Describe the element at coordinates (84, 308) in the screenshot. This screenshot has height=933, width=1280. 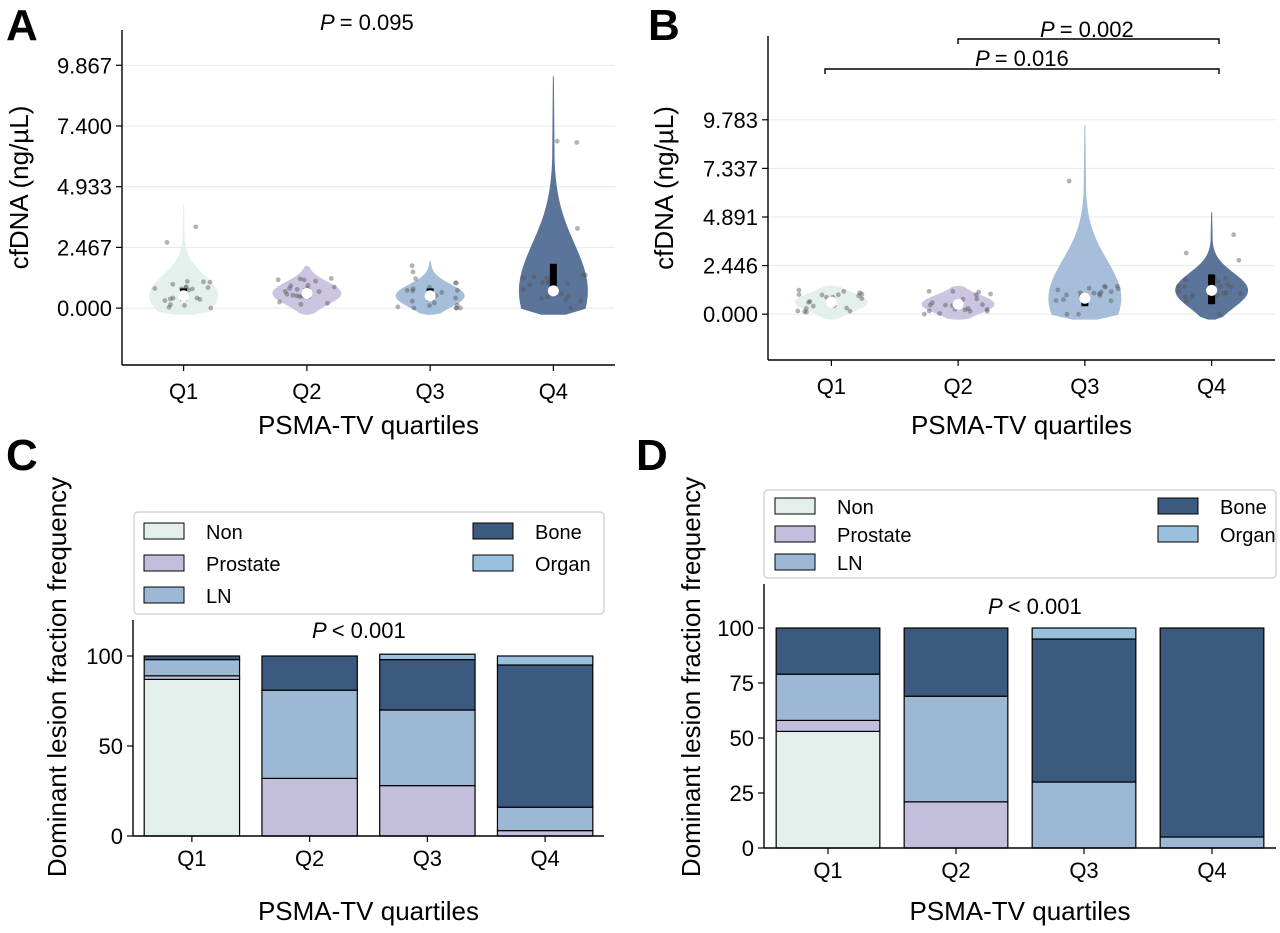
I see `y-tick-label: 0.000` at that location.